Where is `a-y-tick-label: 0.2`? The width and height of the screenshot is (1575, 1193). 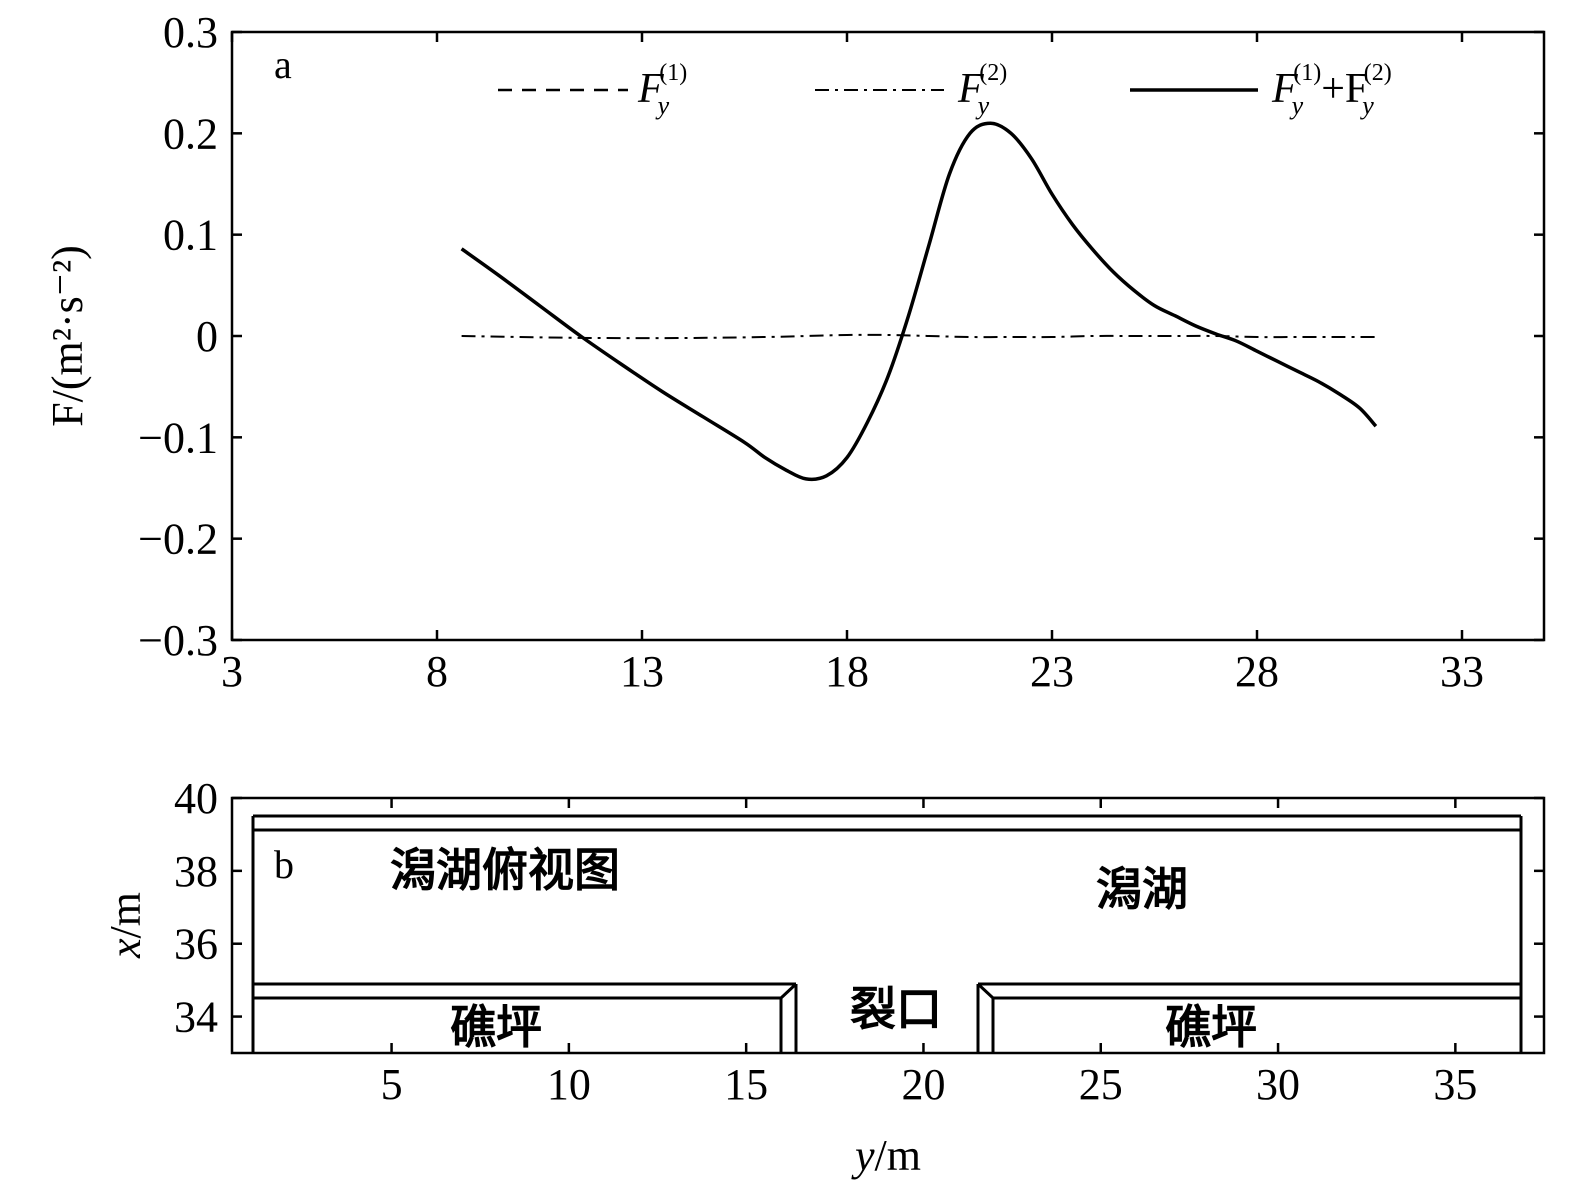 a-y-tick-label: 0.2 is located at coordinates (190, 133).